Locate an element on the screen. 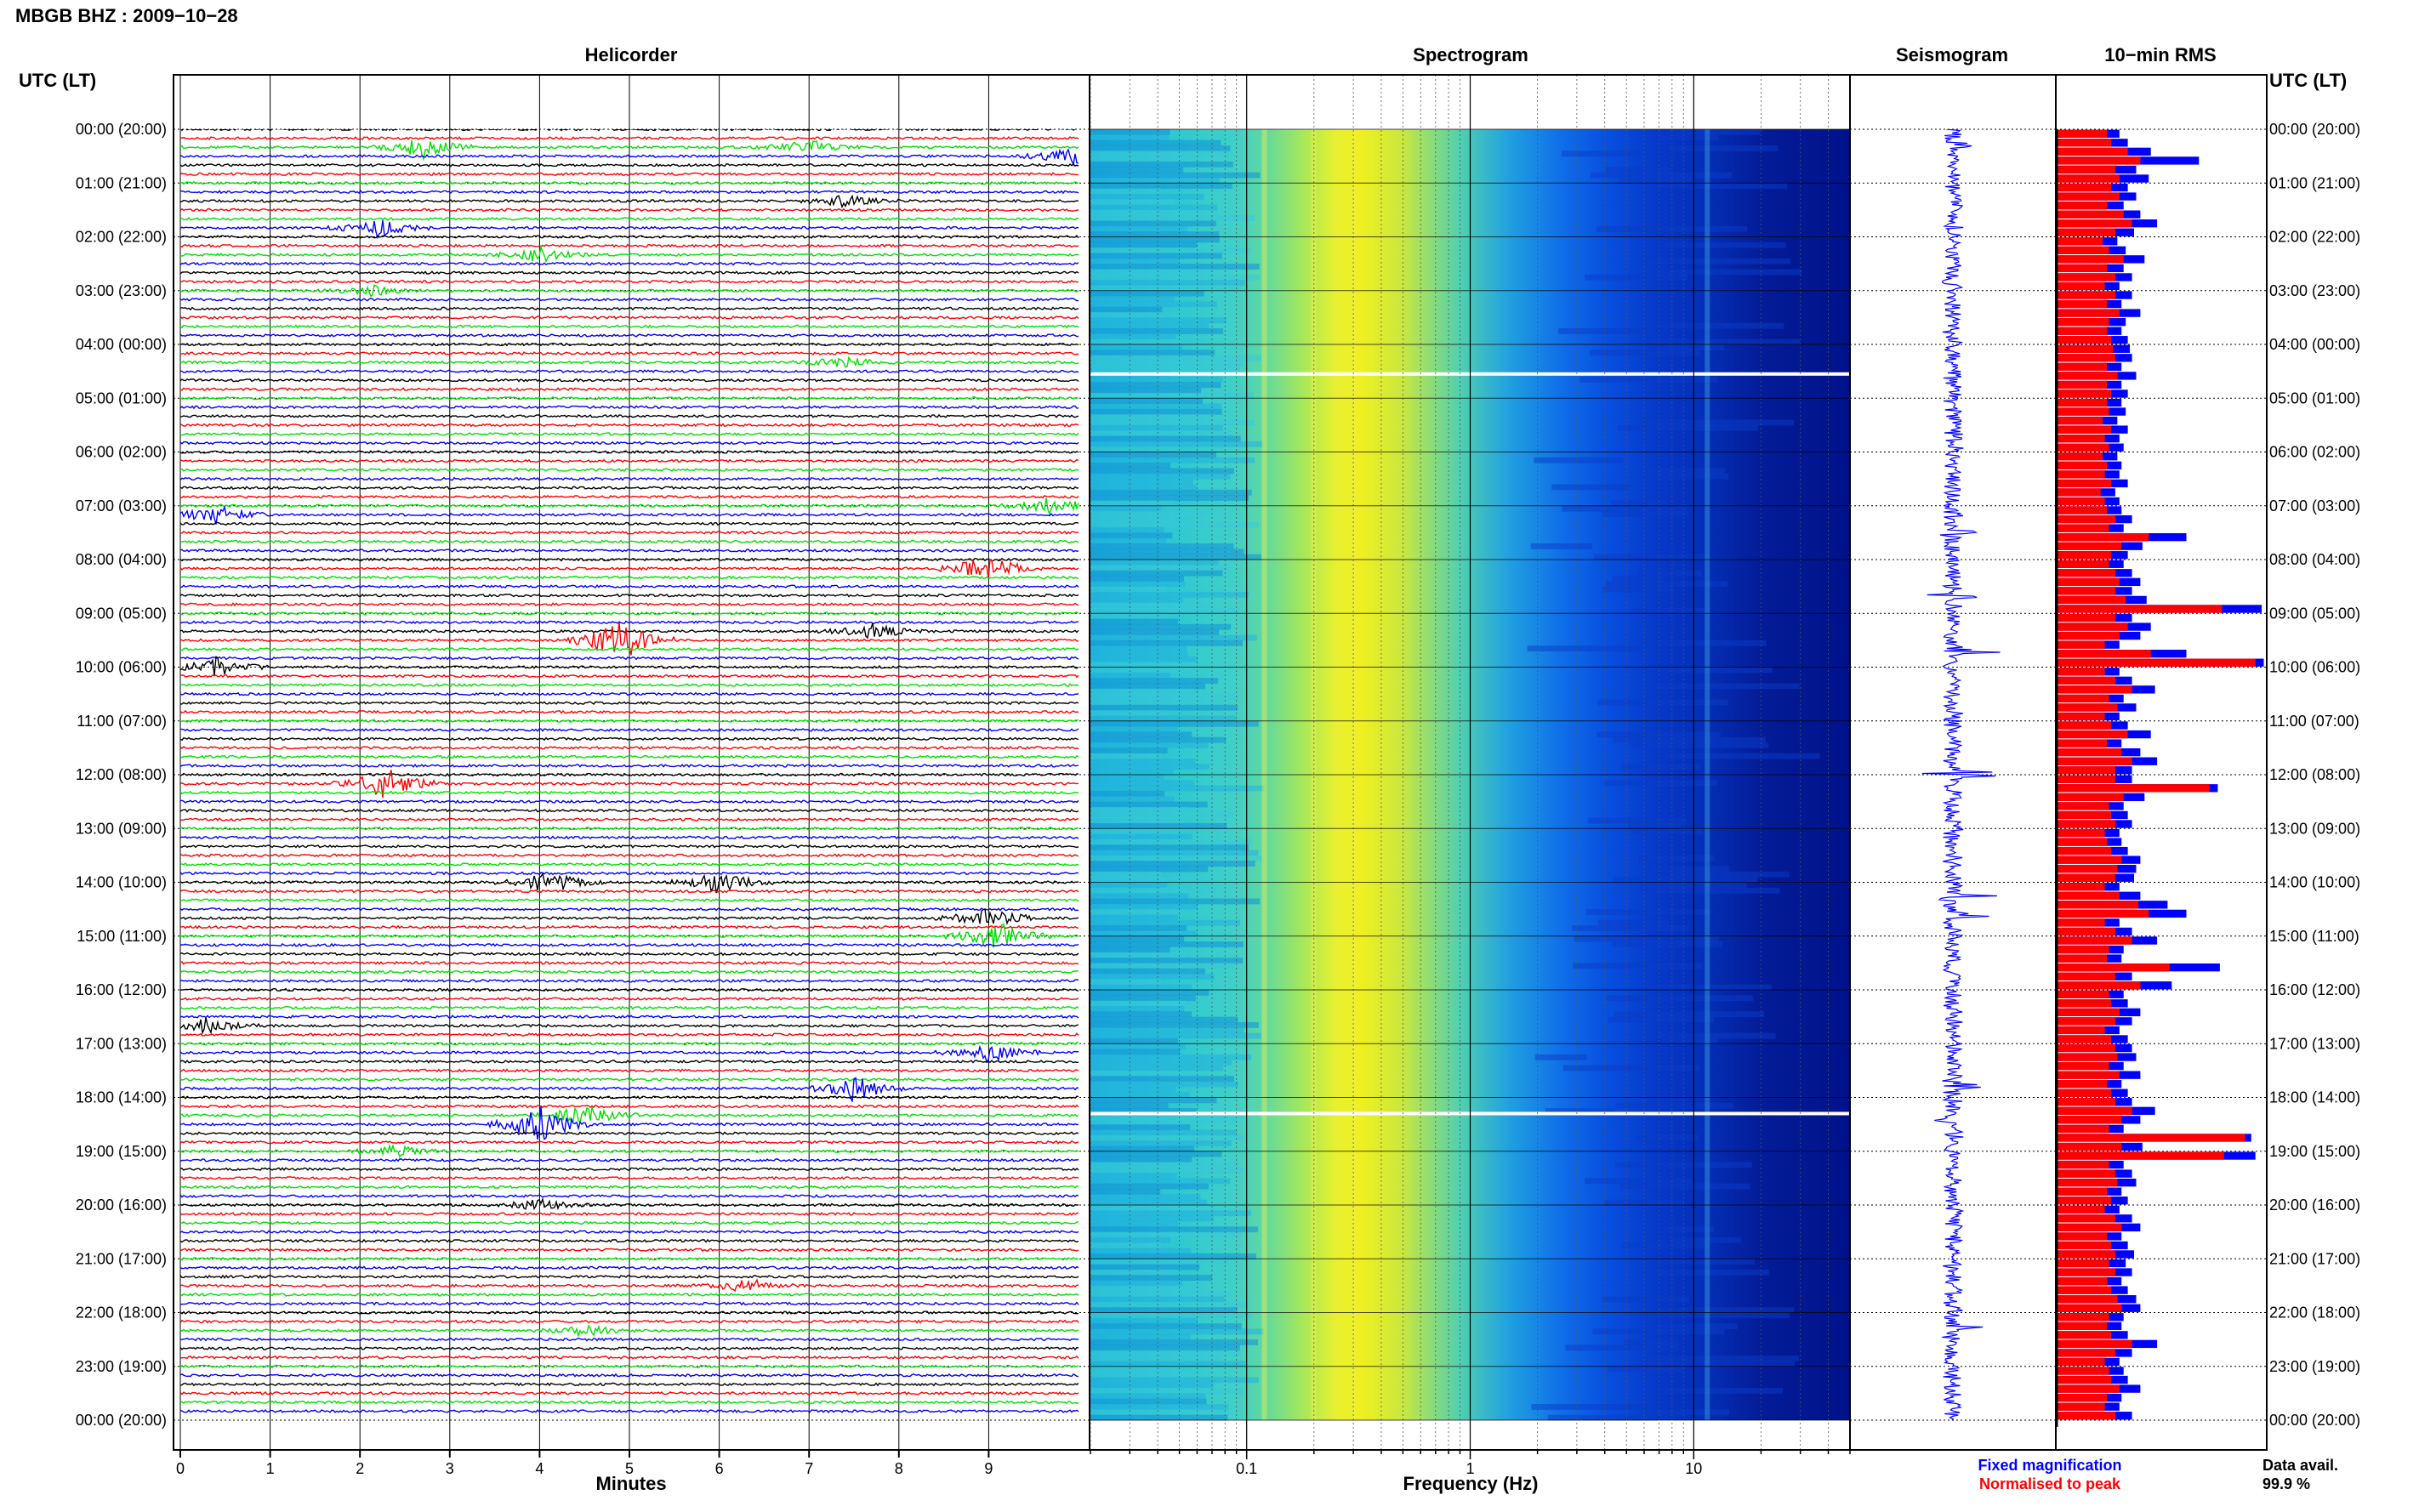  time-label-left: 12:00 (08:00) is located at coordinates (121, 774).